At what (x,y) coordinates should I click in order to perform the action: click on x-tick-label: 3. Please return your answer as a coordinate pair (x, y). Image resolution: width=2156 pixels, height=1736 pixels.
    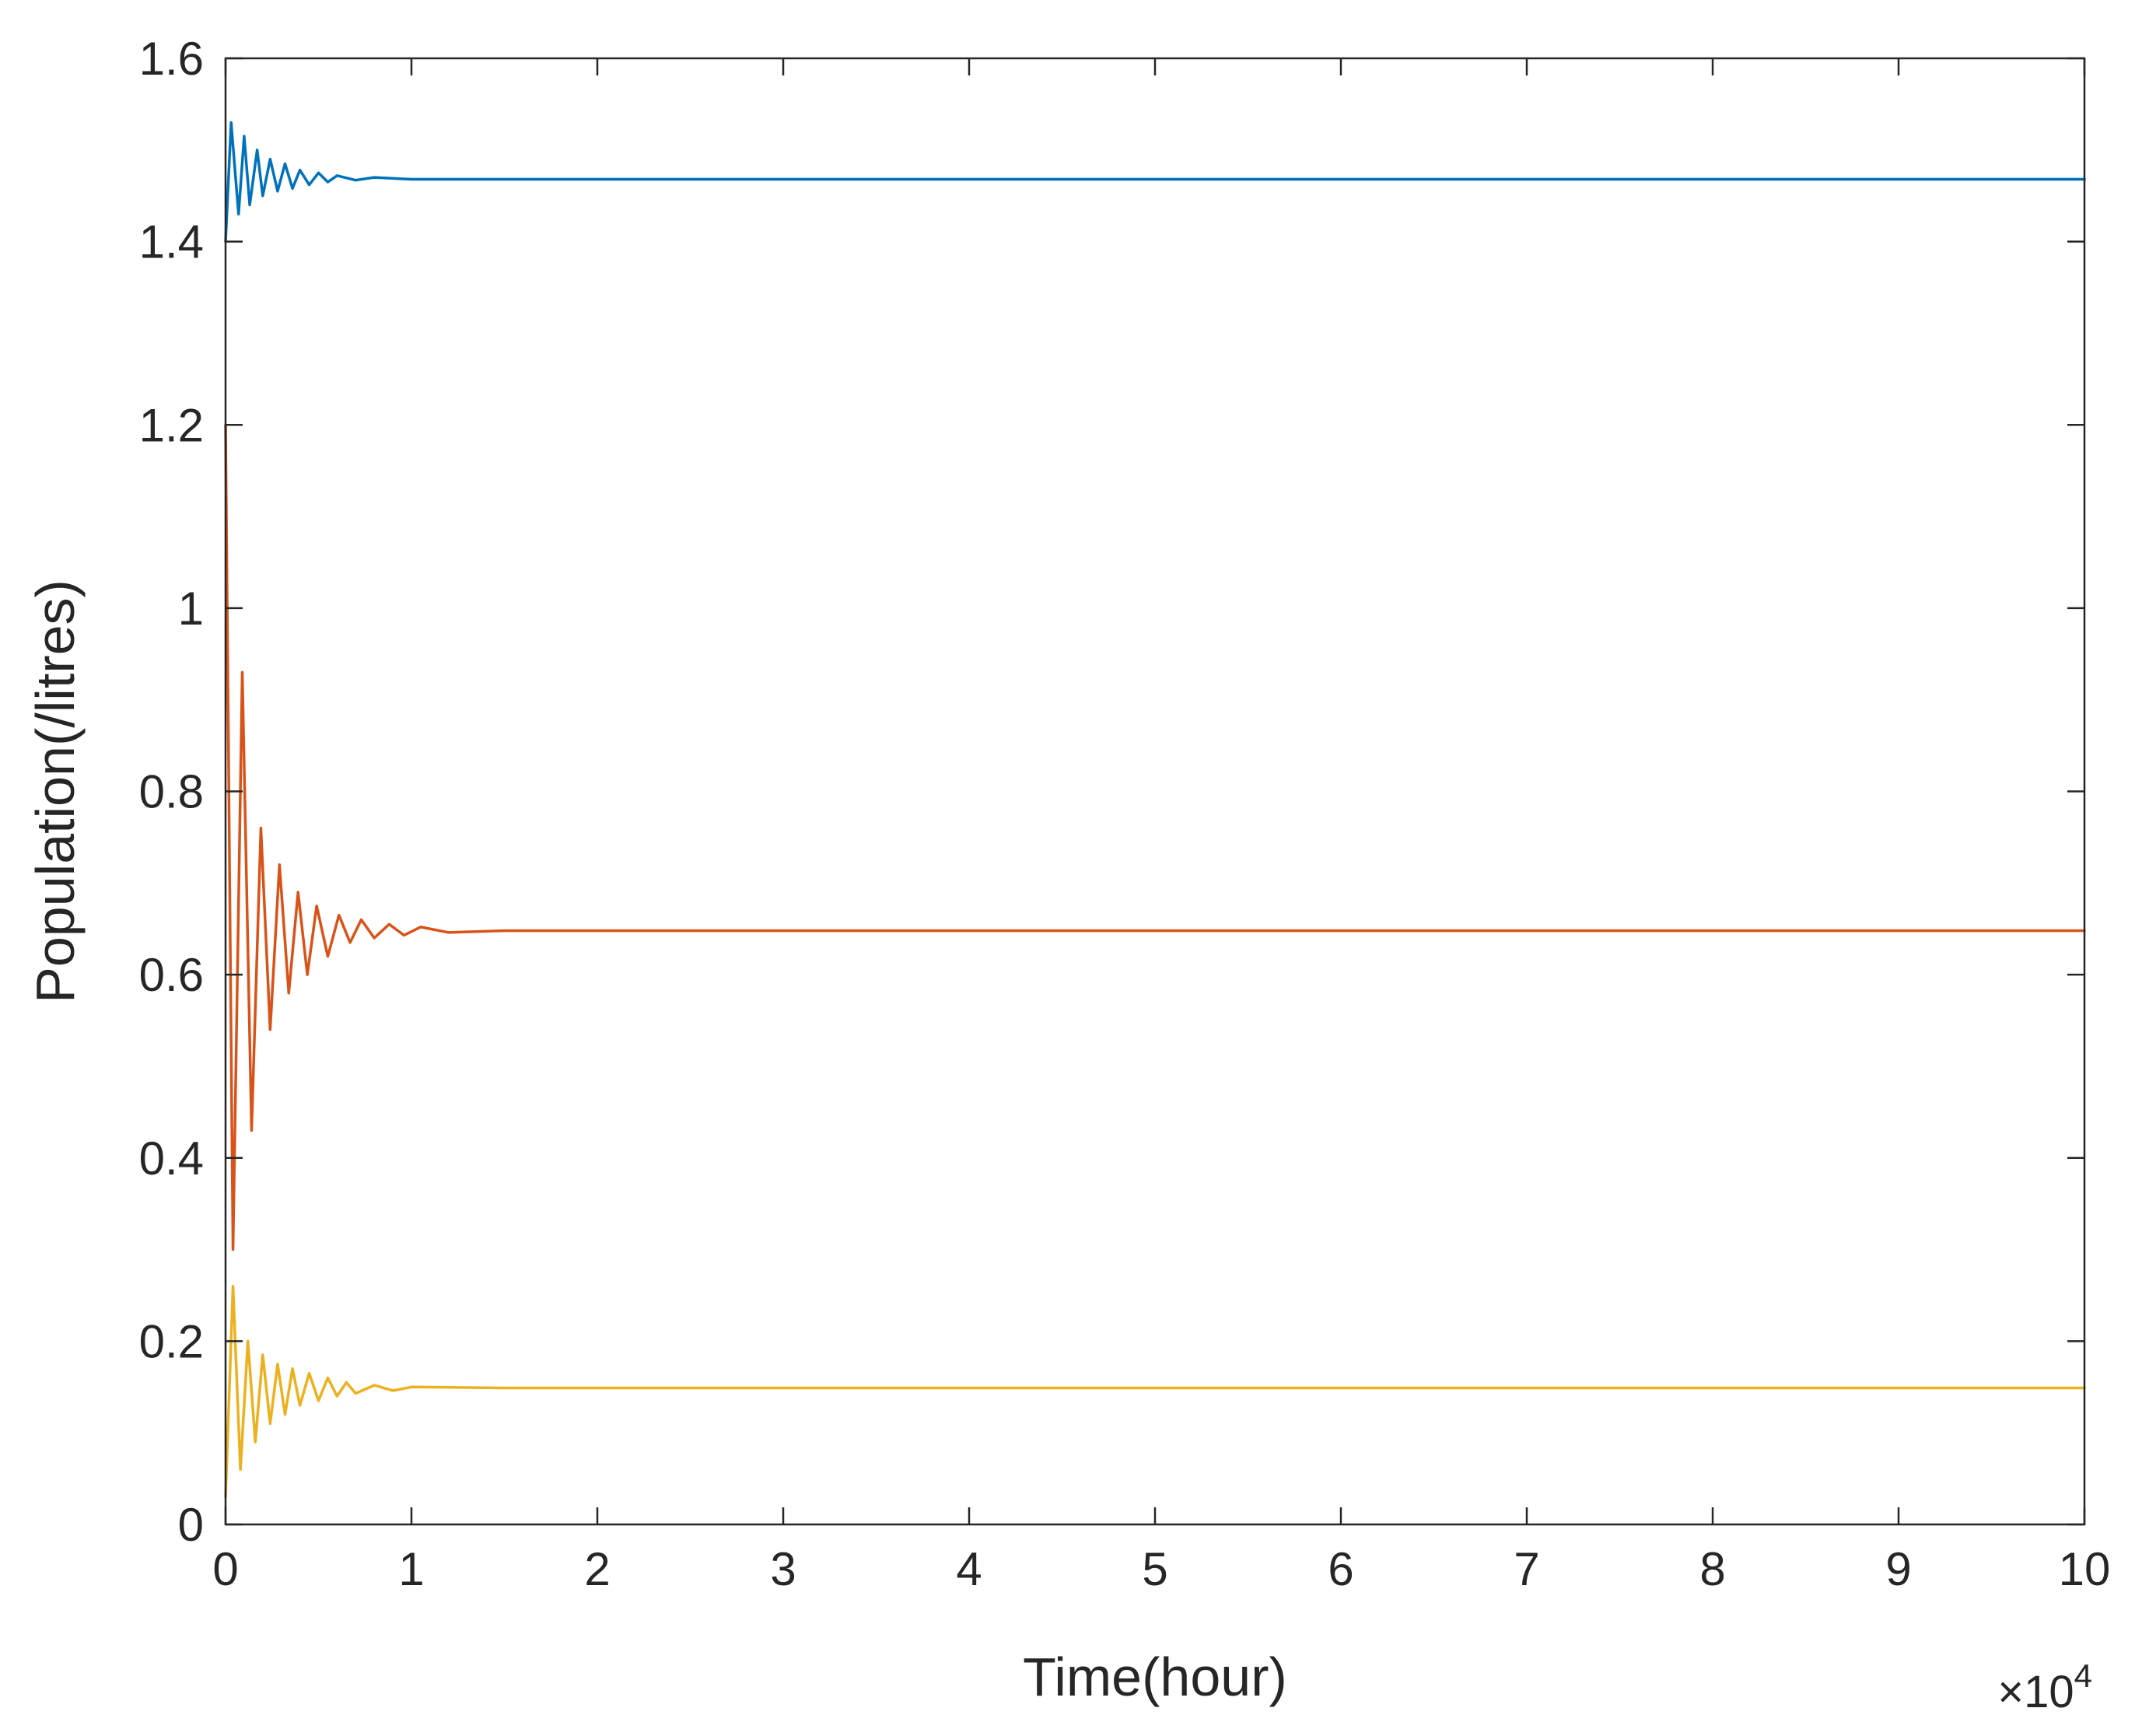
    Looking at the image, I should click on (783, 1569).